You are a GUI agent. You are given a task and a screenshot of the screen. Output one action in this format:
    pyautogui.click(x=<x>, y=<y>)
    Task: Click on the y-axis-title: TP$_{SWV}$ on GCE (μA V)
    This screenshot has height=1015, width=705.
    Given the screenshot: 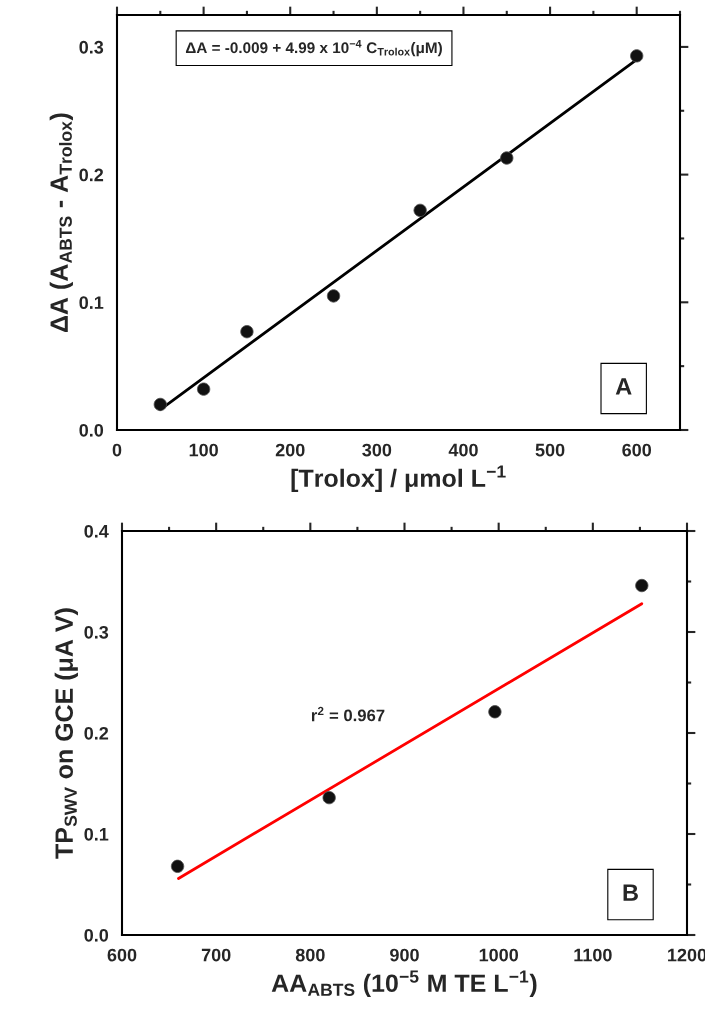 What is the action you would take?
    pyautogui.click(x=66, y=733)
    